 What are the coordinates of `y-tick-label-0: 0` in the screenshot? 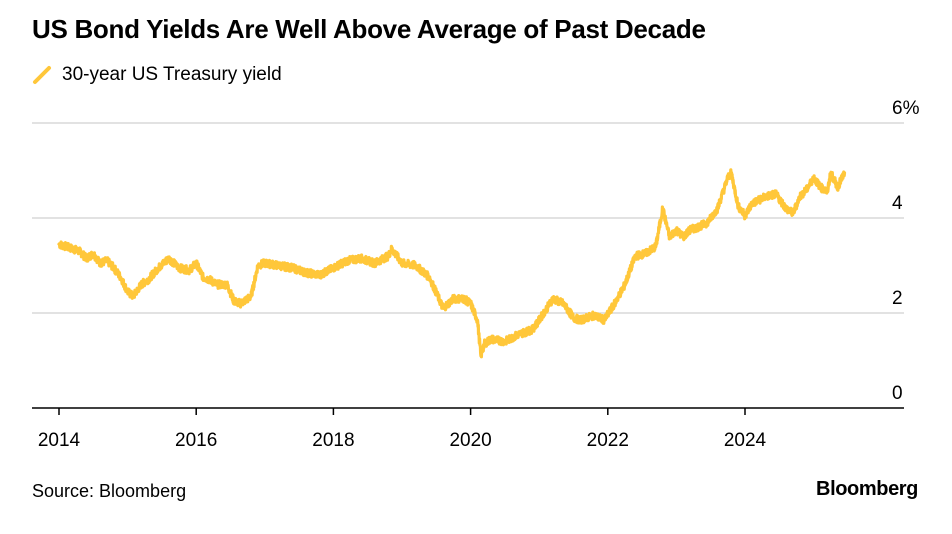 It's located at (897, 393).